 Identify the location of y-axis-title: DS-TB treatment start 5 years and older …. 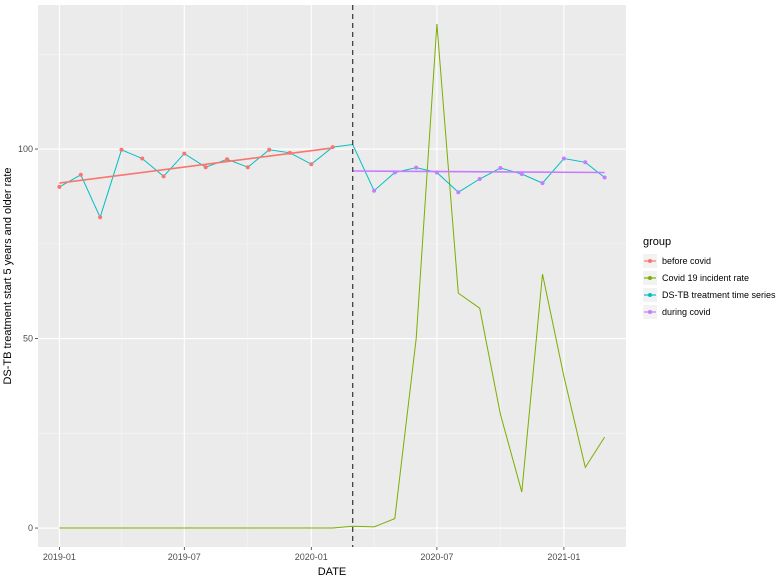
(8, 275).